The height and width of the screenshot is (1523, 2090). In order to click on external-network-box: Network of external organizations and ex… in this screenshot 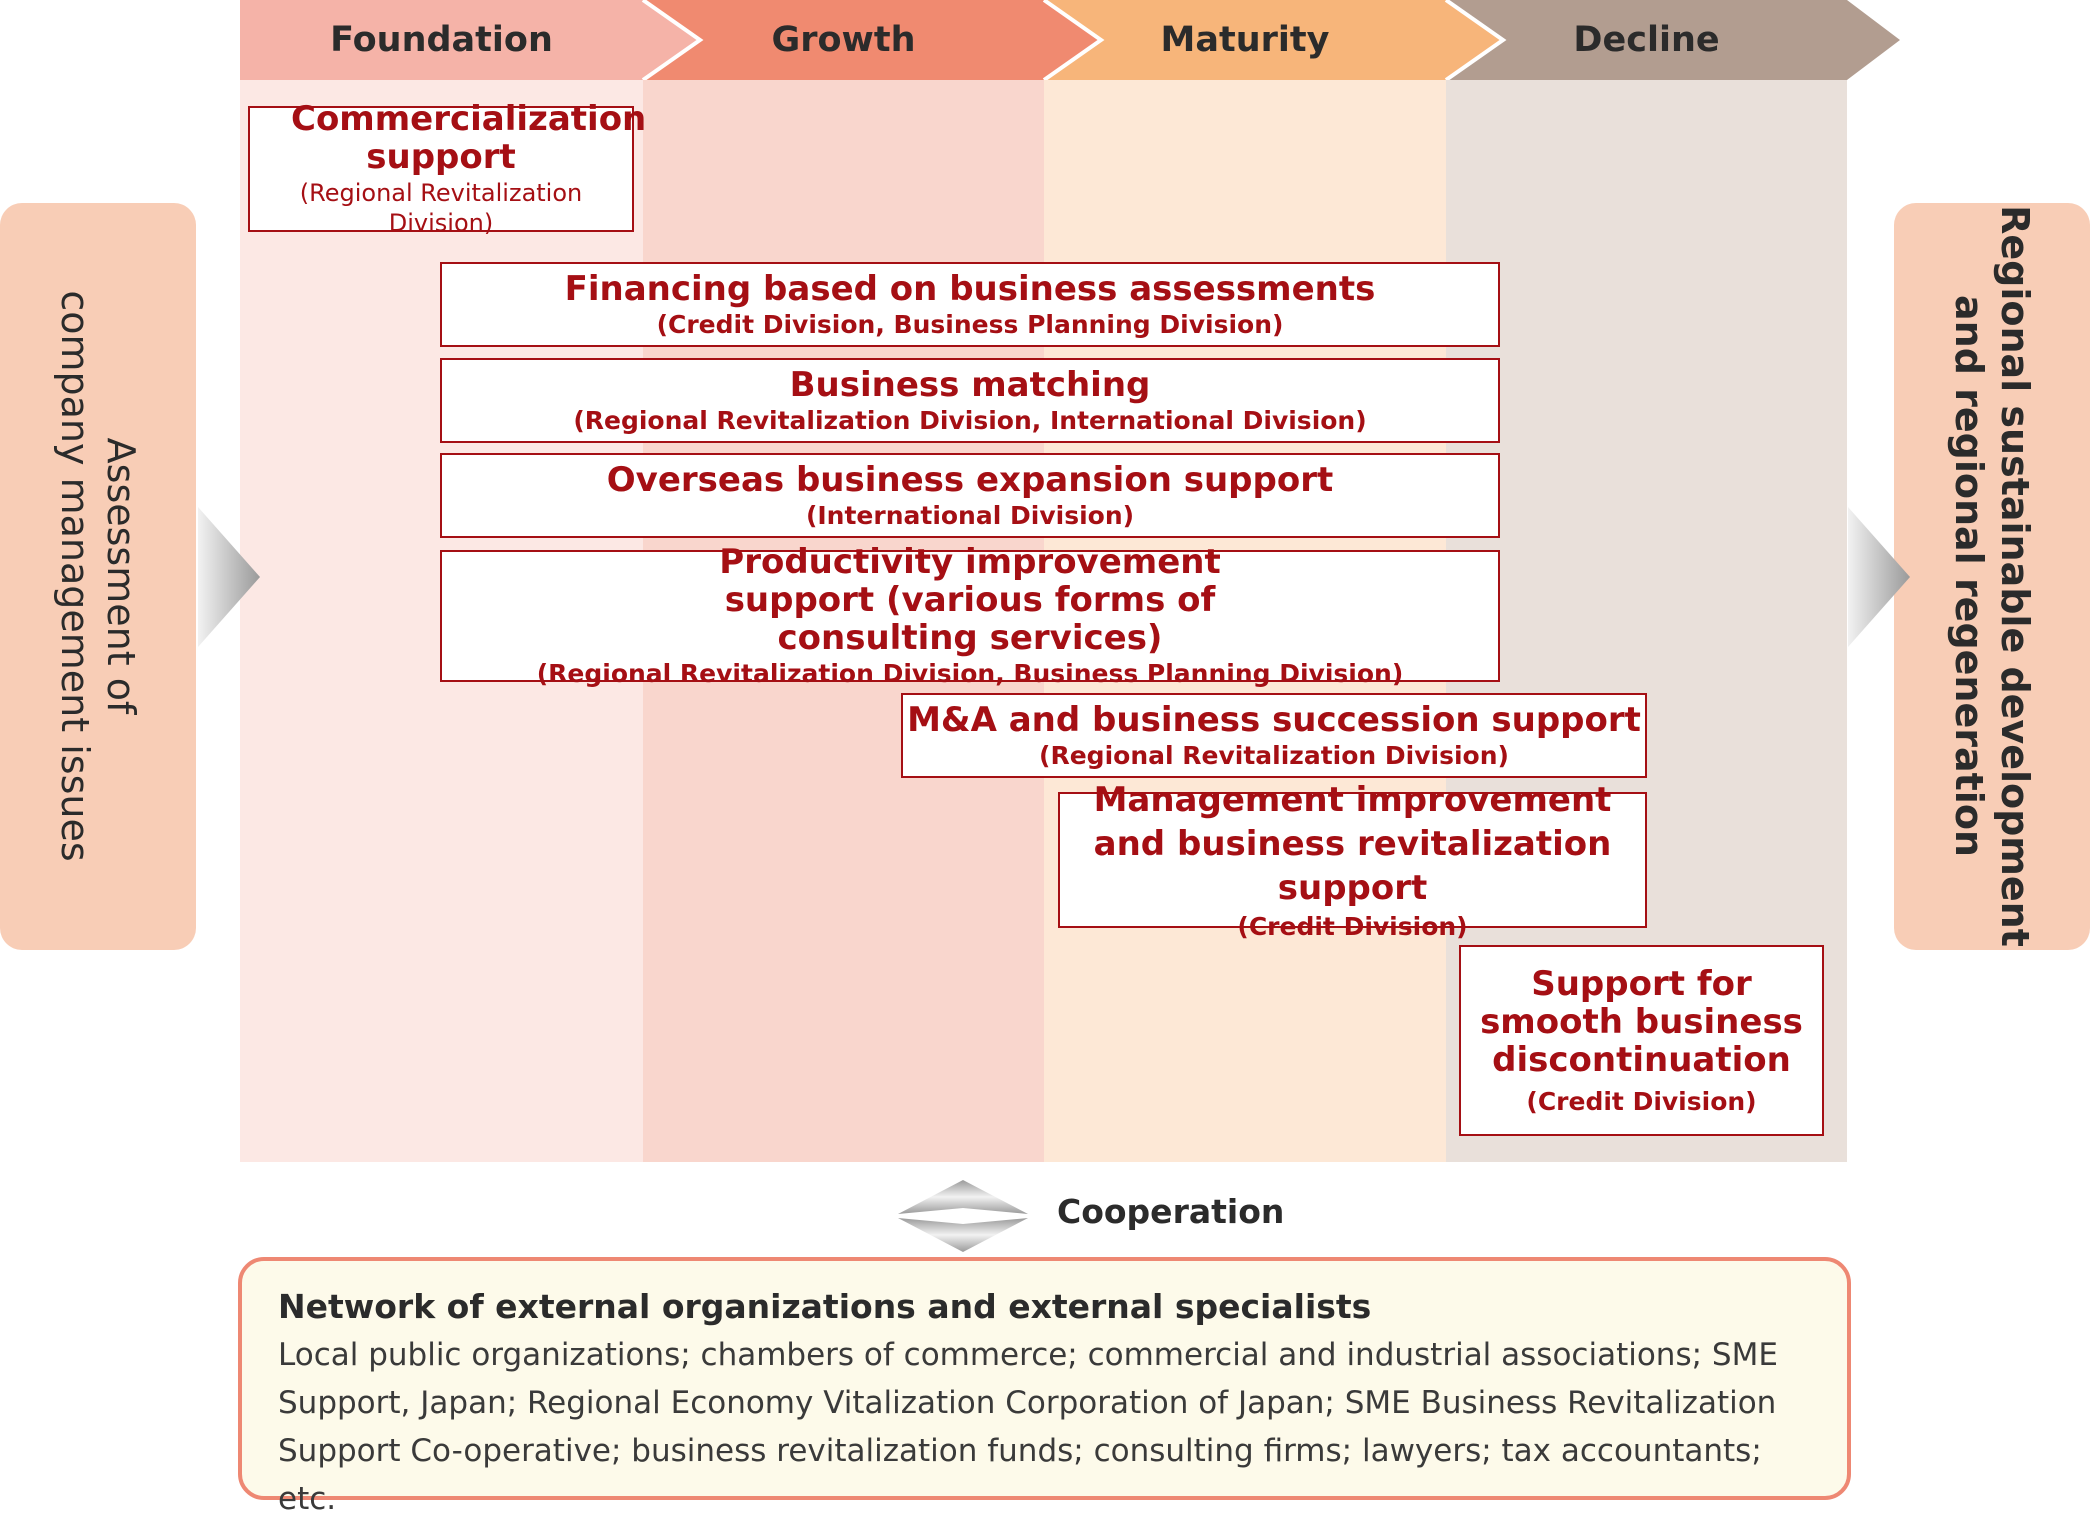, I will do `click(1044, 1387)`.